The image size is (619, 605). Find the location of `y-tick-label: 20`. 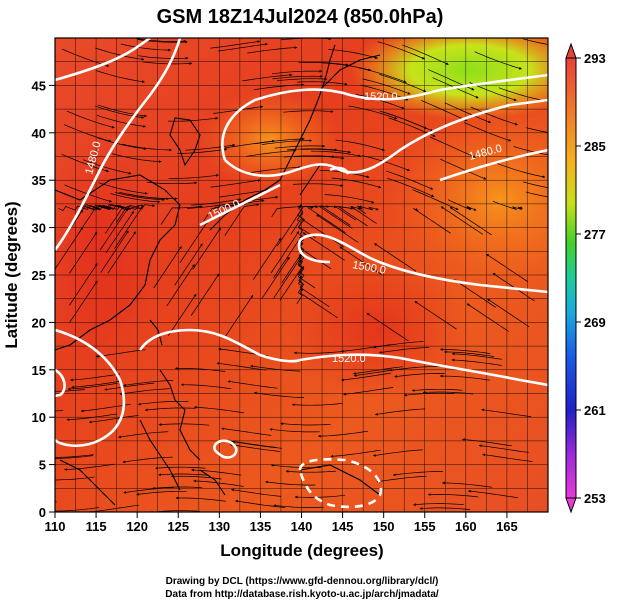

y-tick-label: 20 is located at coordinates (39, 322).